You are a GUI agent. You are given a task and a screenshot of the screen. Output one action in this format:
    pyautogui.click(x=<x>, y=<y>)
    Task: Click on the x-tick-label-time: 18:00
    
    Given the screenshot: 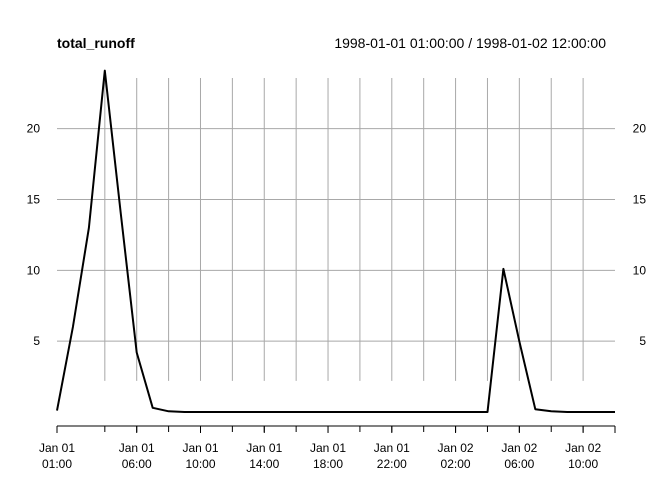 What is the action you would take?
    pyautogui.click(x=328, y=464)
    